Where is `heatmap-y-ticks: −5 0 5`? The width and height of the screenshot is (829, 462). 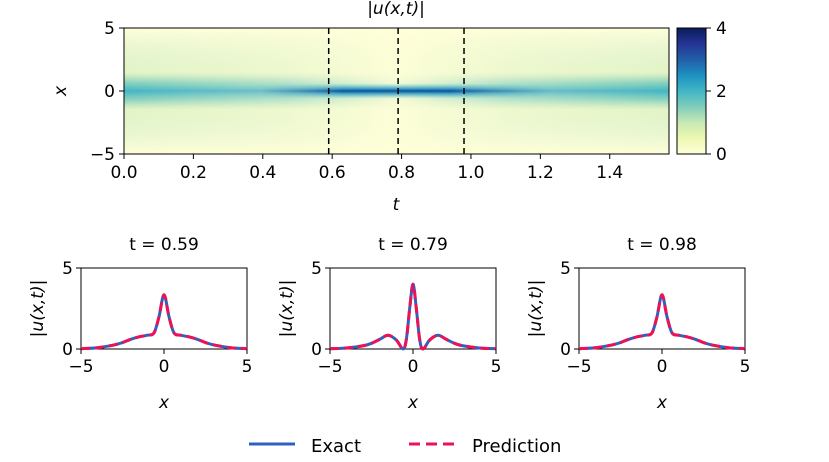
heatmap-y-ticks: −5 0 5 is located at coordinates (107, 92).